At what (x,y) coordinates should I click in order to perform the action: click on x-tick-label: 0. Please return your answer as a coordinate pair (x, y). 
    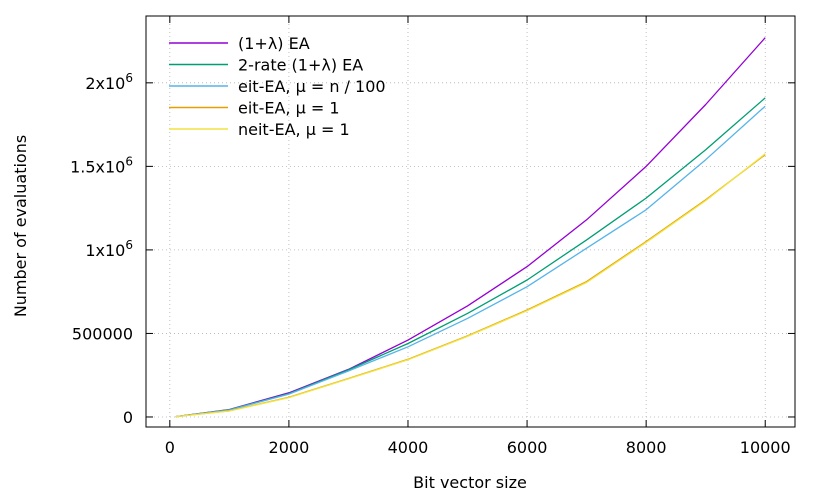
    Looking at the image, I should click on (170, 447).